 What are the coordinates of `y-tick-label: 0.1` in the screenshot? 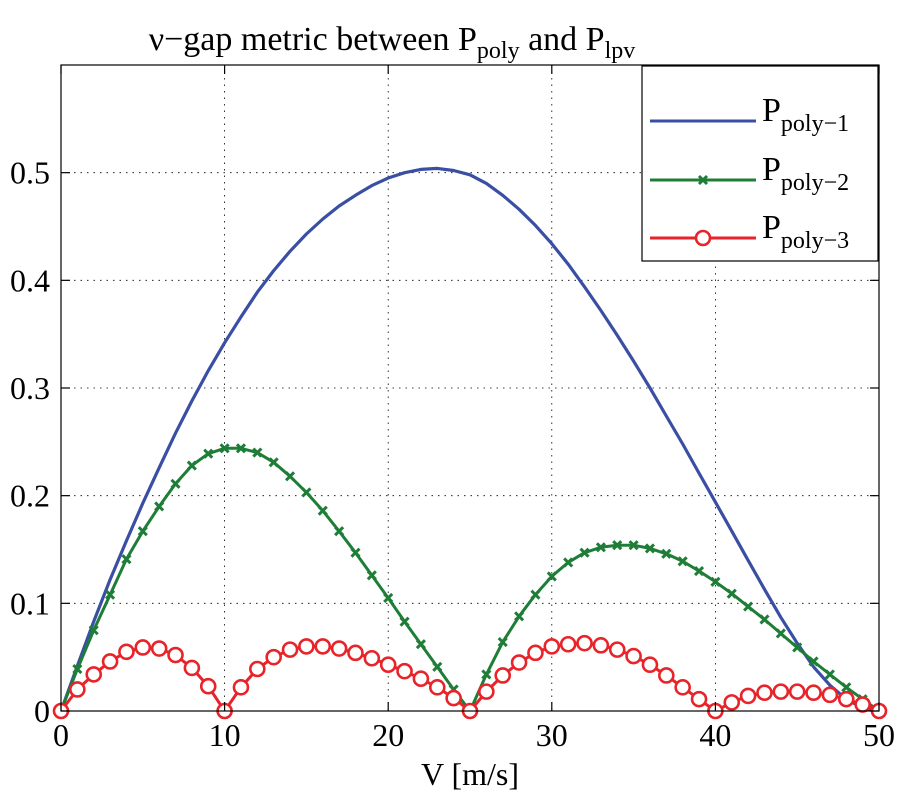 It's located at (30, 603).